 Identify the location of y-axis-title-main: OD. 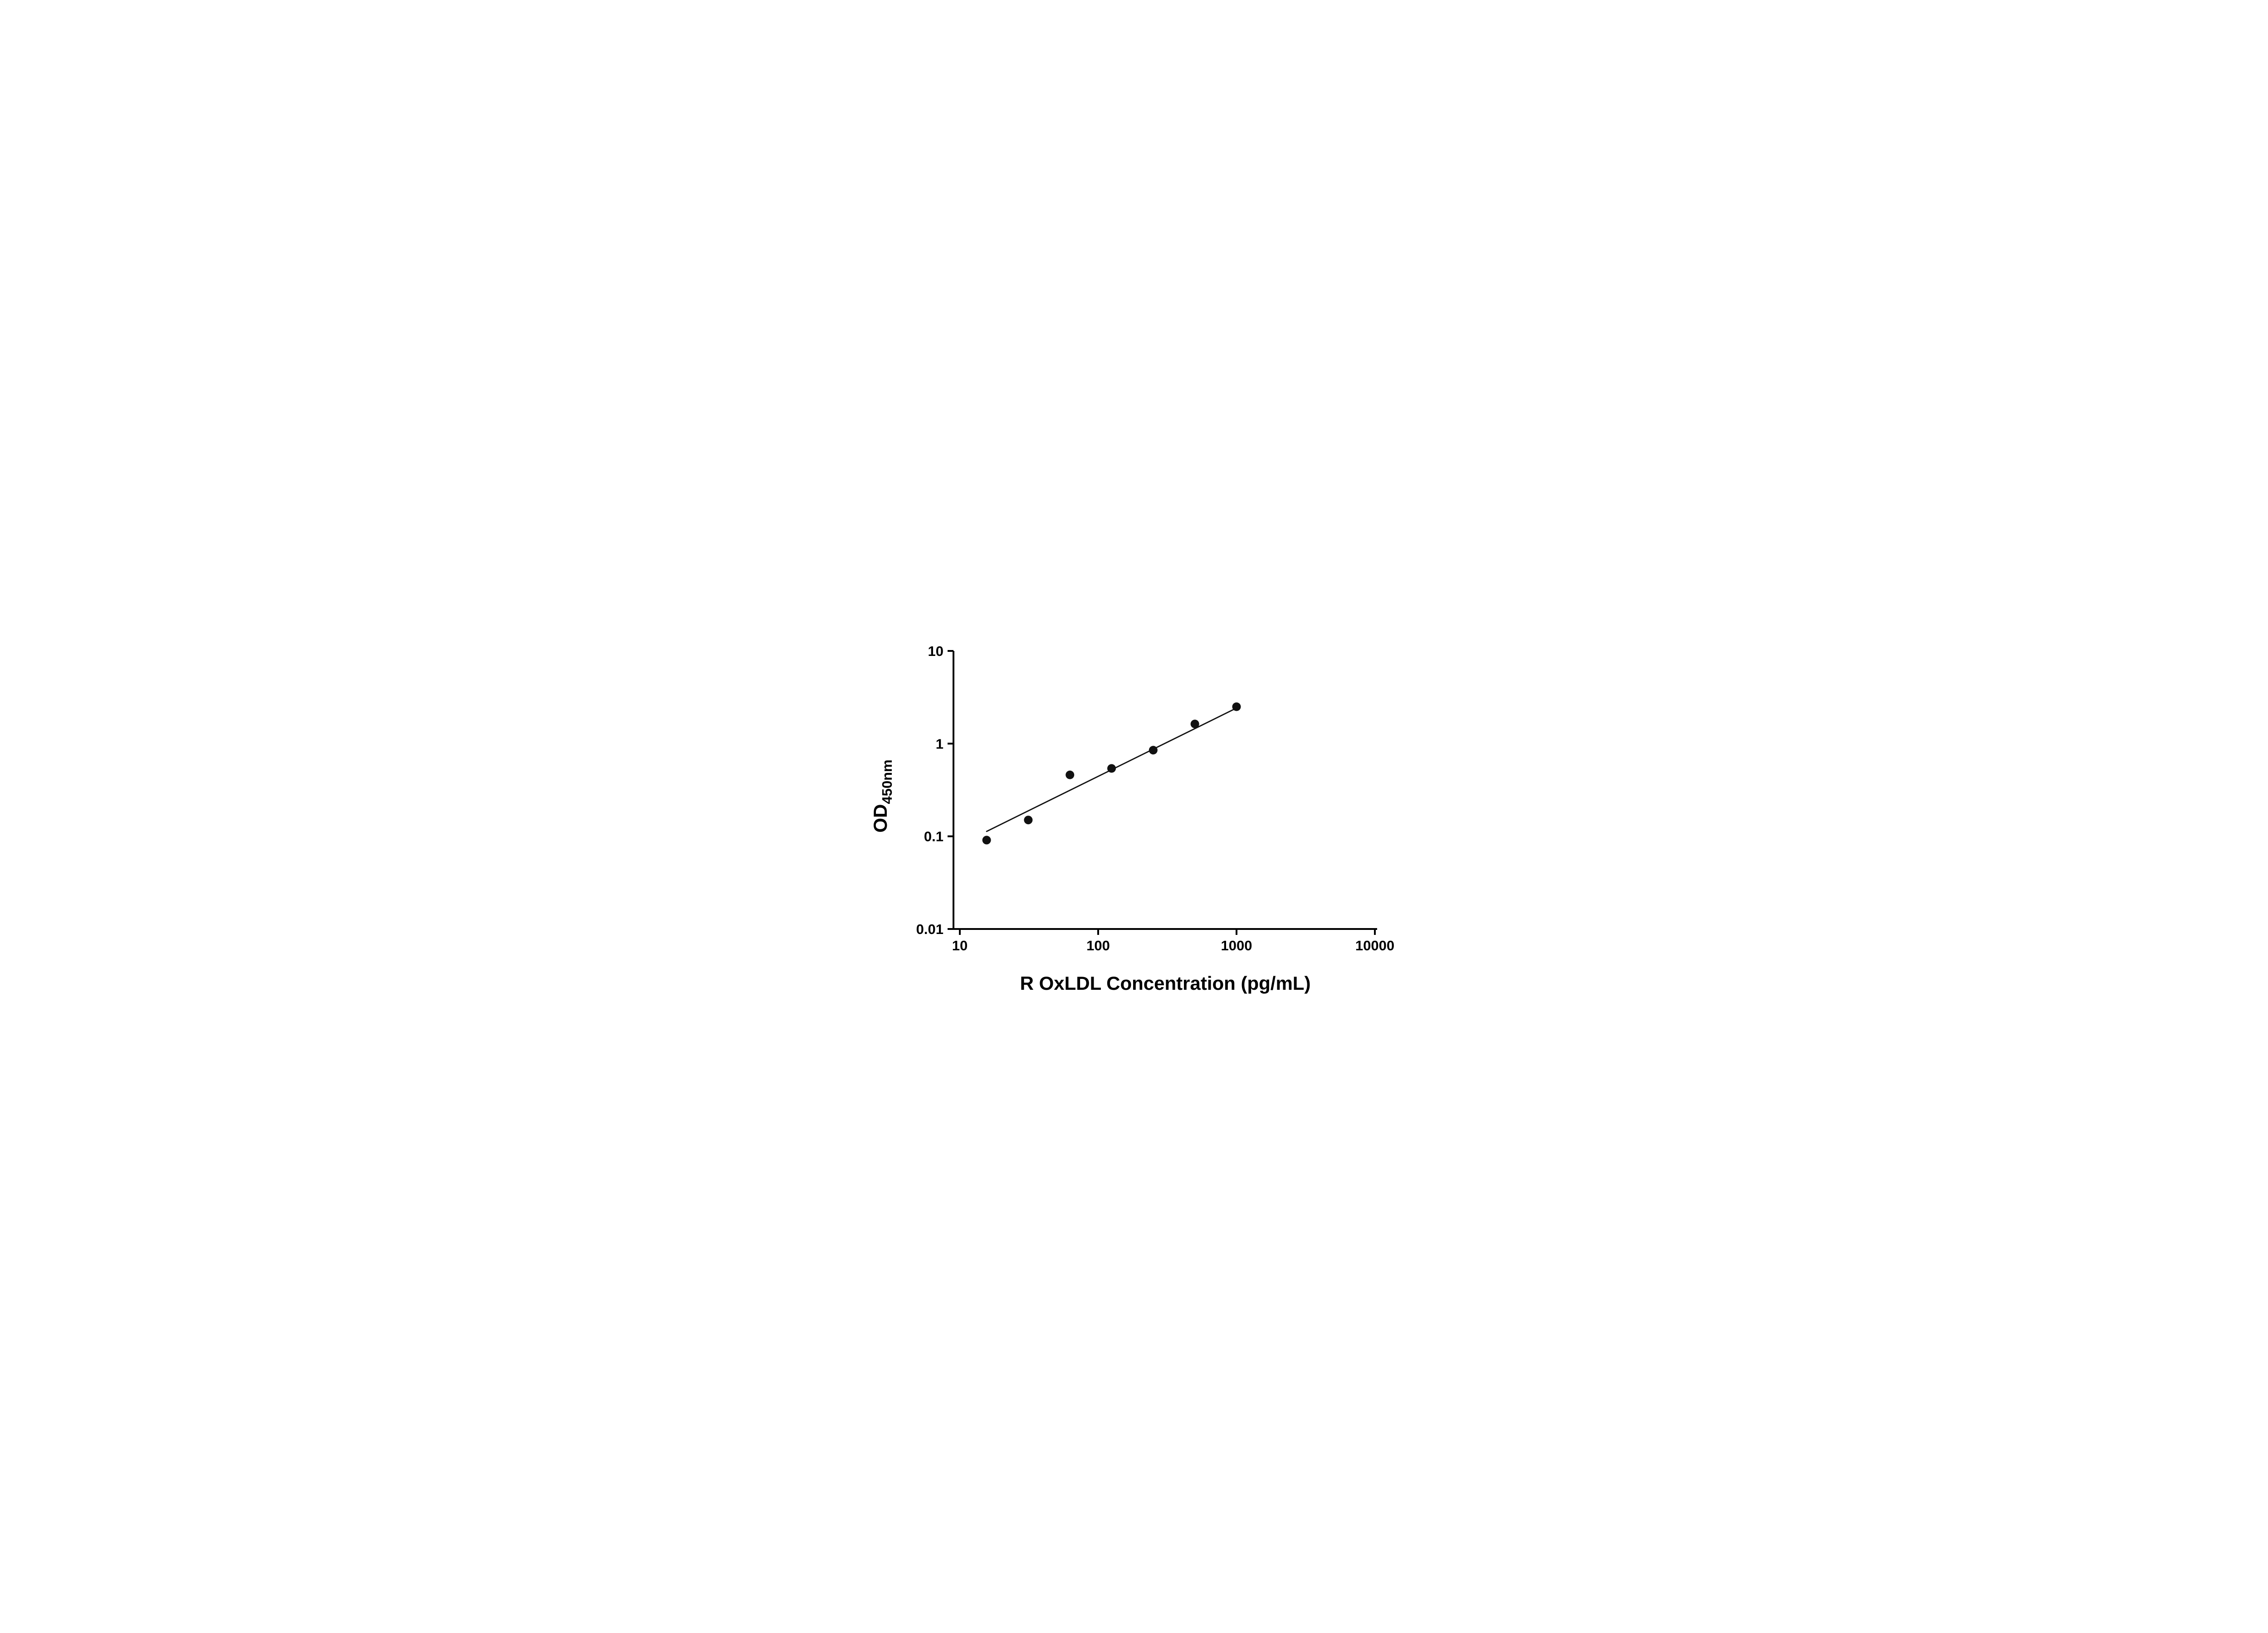
(881, 818).